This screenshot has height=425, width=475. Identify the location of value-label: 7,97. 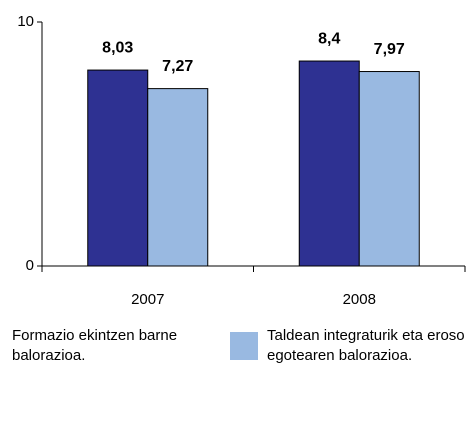
(389, 49).